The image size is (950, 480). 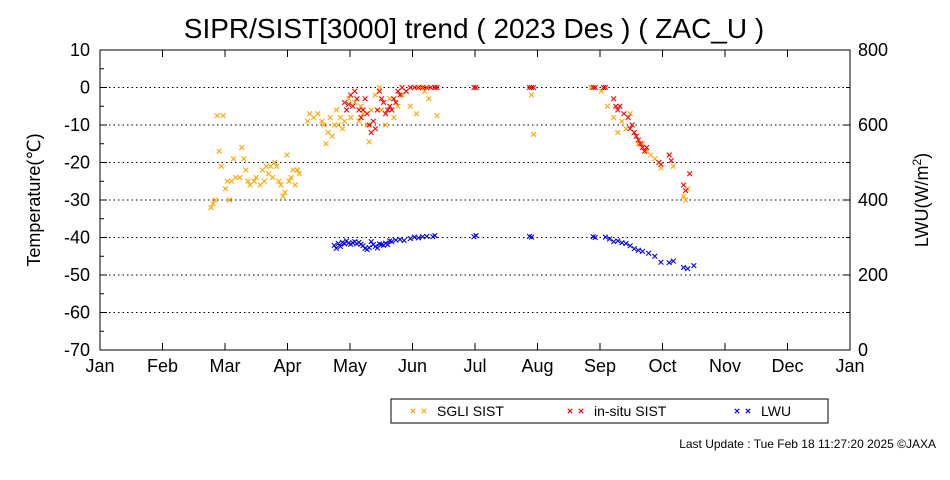 I want to click on y2-tick-label: 800, so click(x=873, y=50).